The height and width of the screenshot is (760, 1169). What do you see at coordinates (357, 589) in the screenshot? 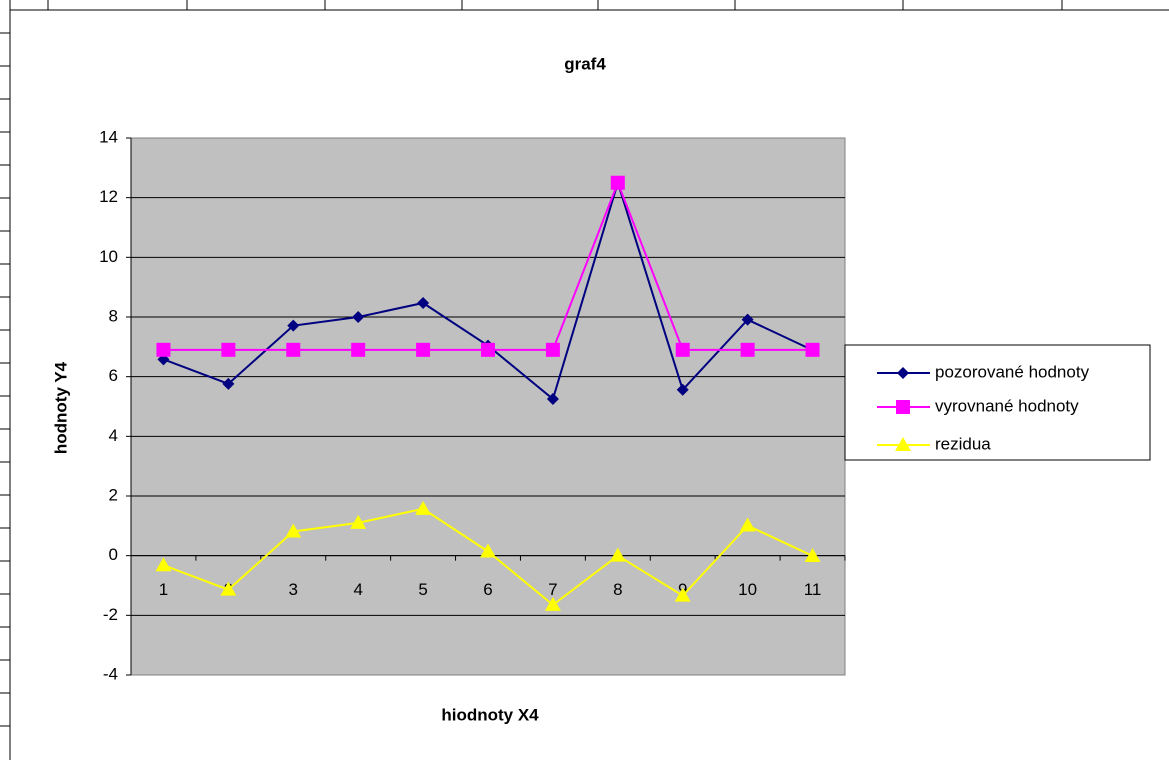
I see `x-tick-label: 4` at bounding box center [357, 589].